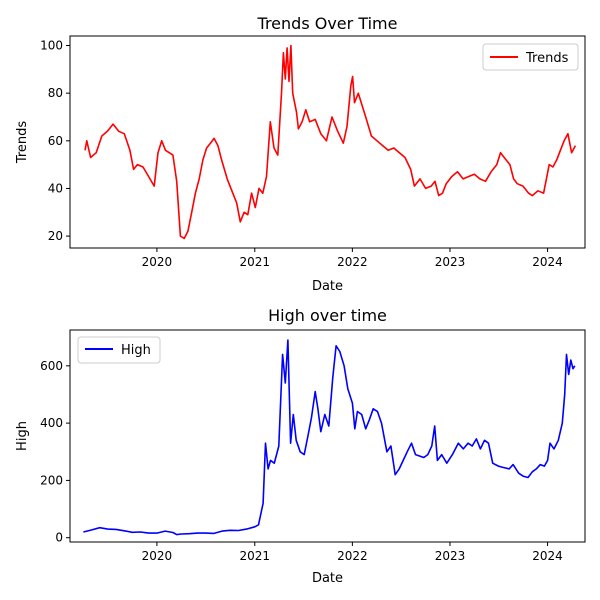 Image resolution: width=600 pixels, height=600 pixels. I want to click on trends-x-tick-label-2023: 2023, so click(450, 262).